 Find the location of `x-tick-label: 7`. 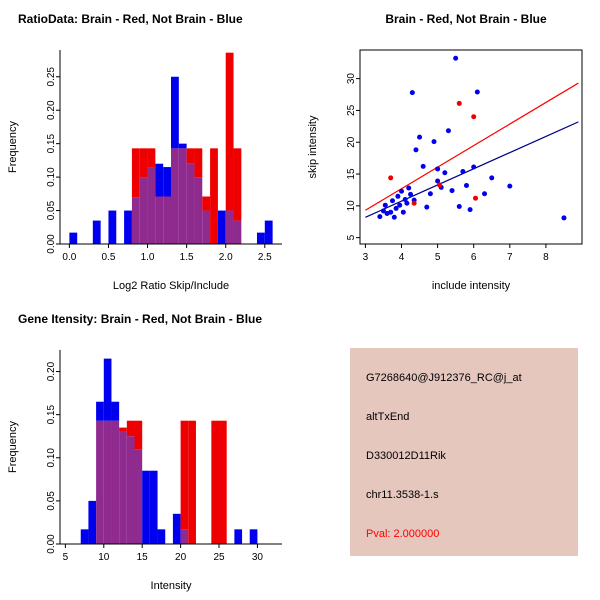

x-tick-label: 7 is located at coordinates (510, 257).